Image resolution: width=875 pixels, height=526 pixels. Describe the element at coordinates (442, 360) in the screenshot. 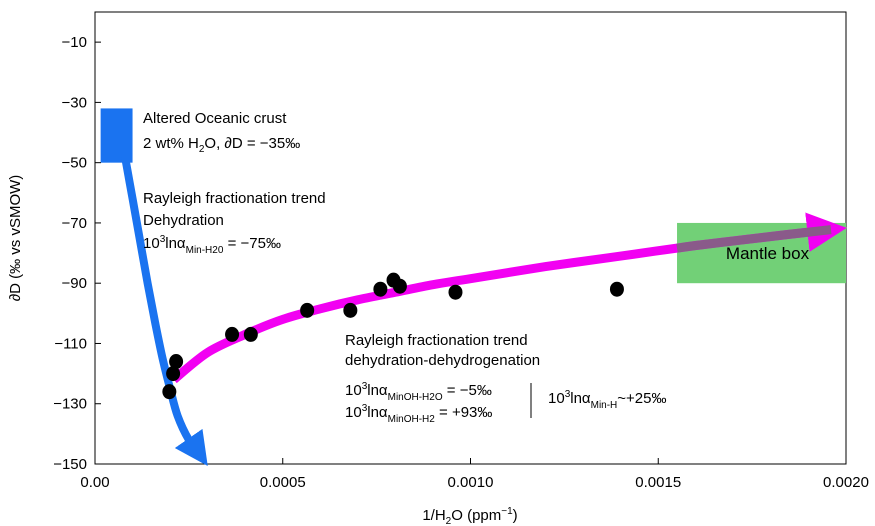

I see `dehydrogenation-label-line2: dehydration-dehydrogenation` at that location.